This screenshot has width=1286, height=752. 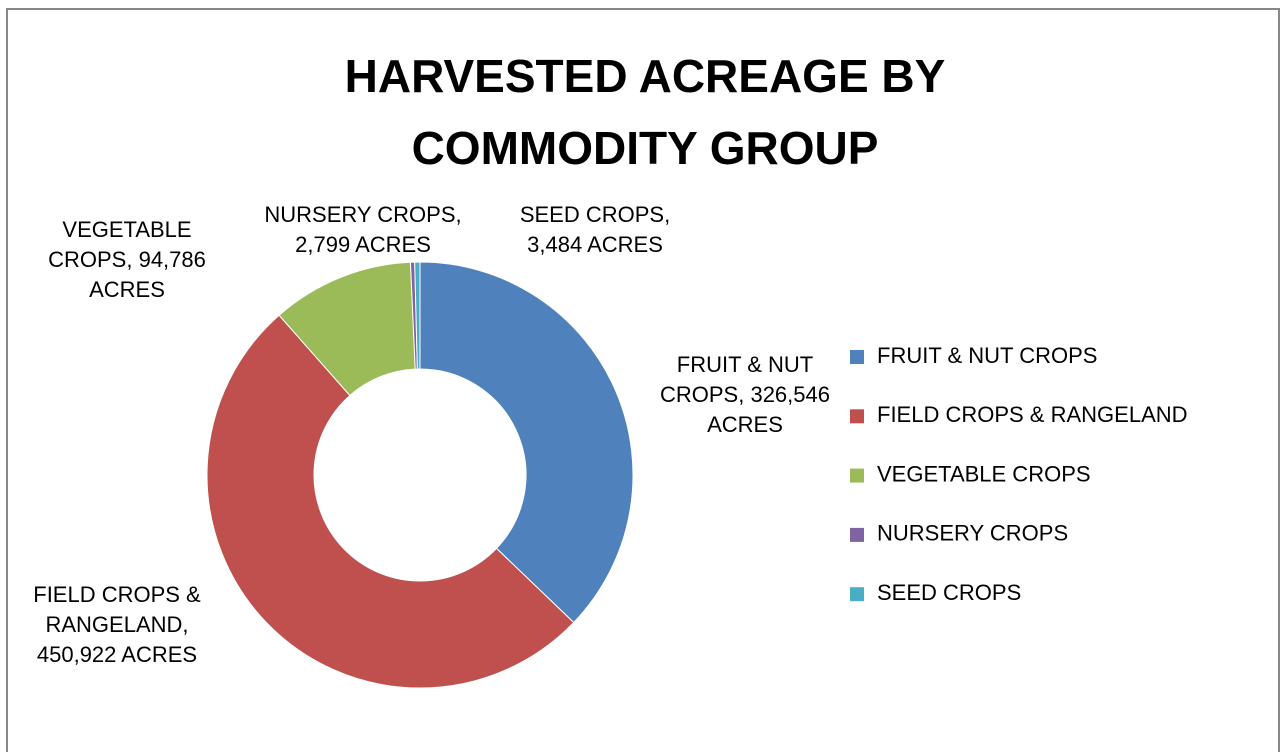 What do you see at coordinates (984, 473) in the screenshot?
I see `legend-label: VEGETABLE CROPS` at bounding box center [984, 473].